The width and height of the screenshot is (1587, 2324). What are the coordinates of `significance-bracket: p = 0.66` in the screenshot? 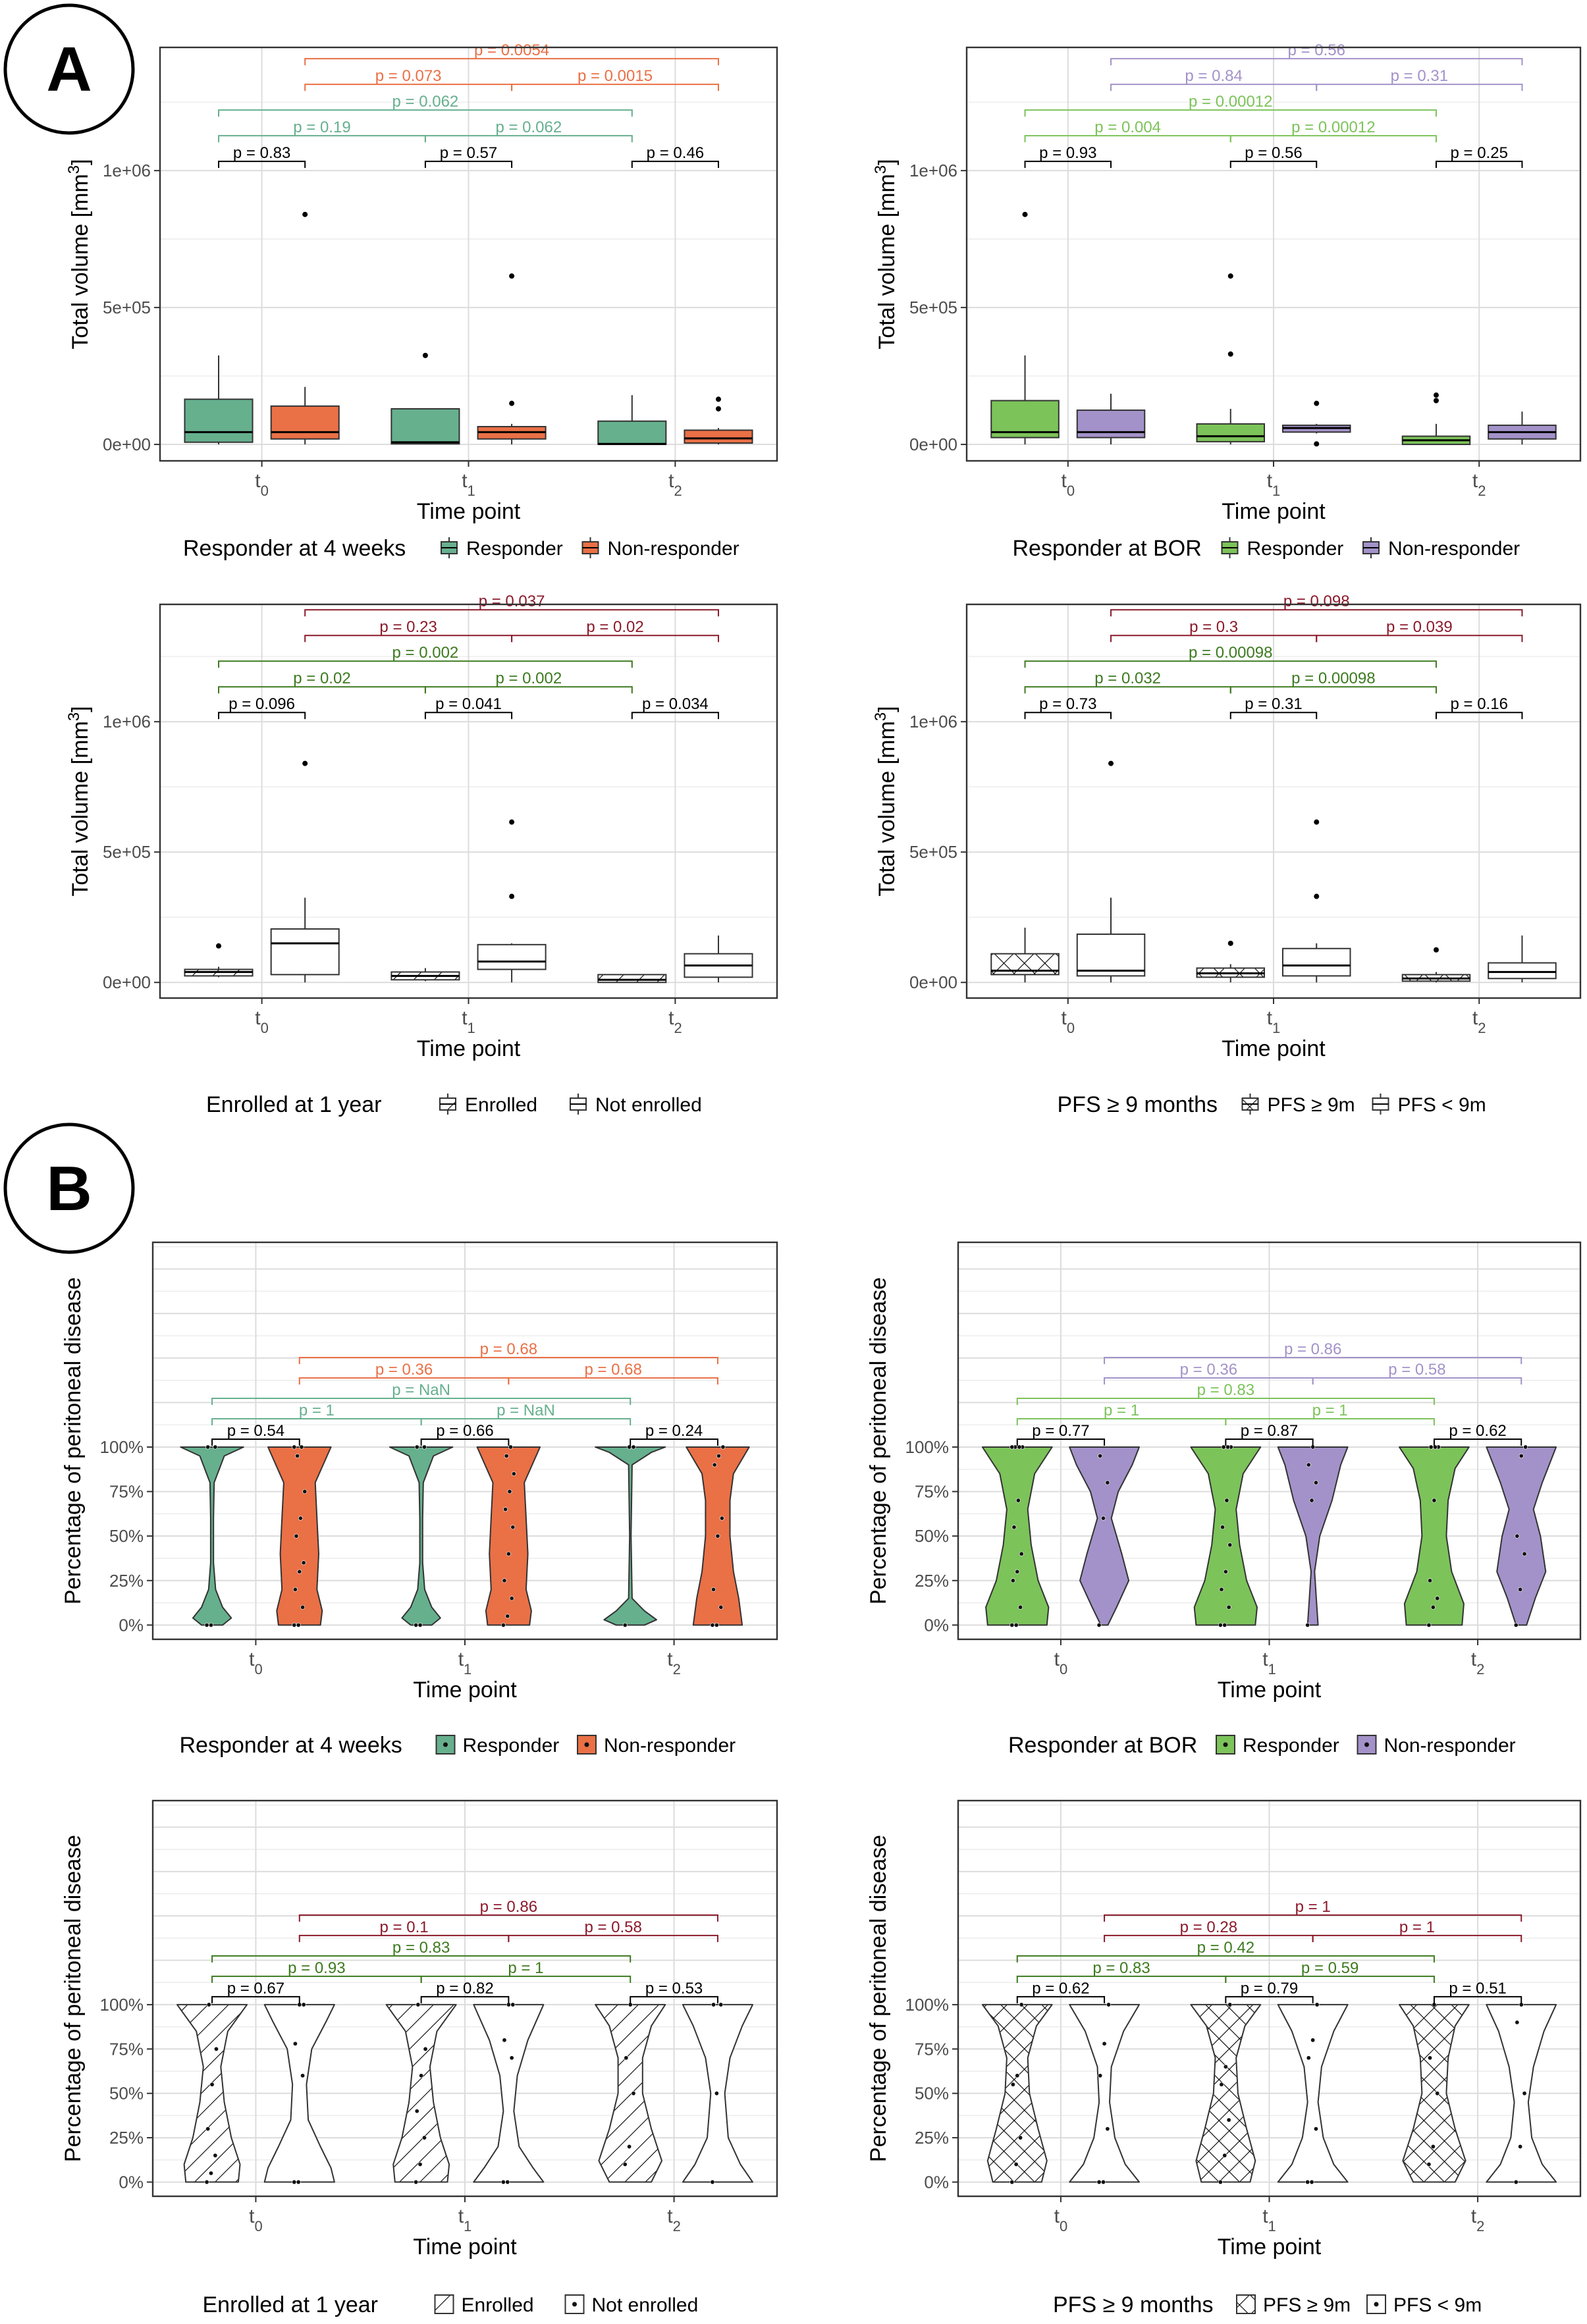 It's located at (465, 1434).